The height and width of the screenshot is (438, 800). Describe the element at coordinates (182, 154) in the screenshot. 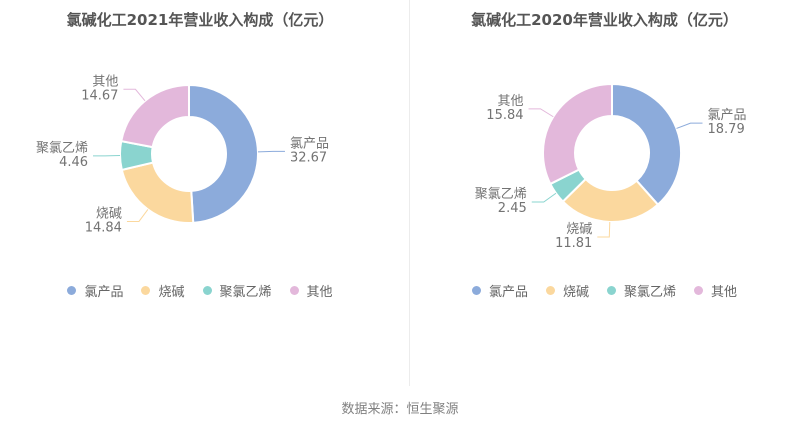

I see `donut-chart-2021: 氯产品 32.67 烧碱 14.84 聚氯乙烯 4.46 其他 14.67` at that location.